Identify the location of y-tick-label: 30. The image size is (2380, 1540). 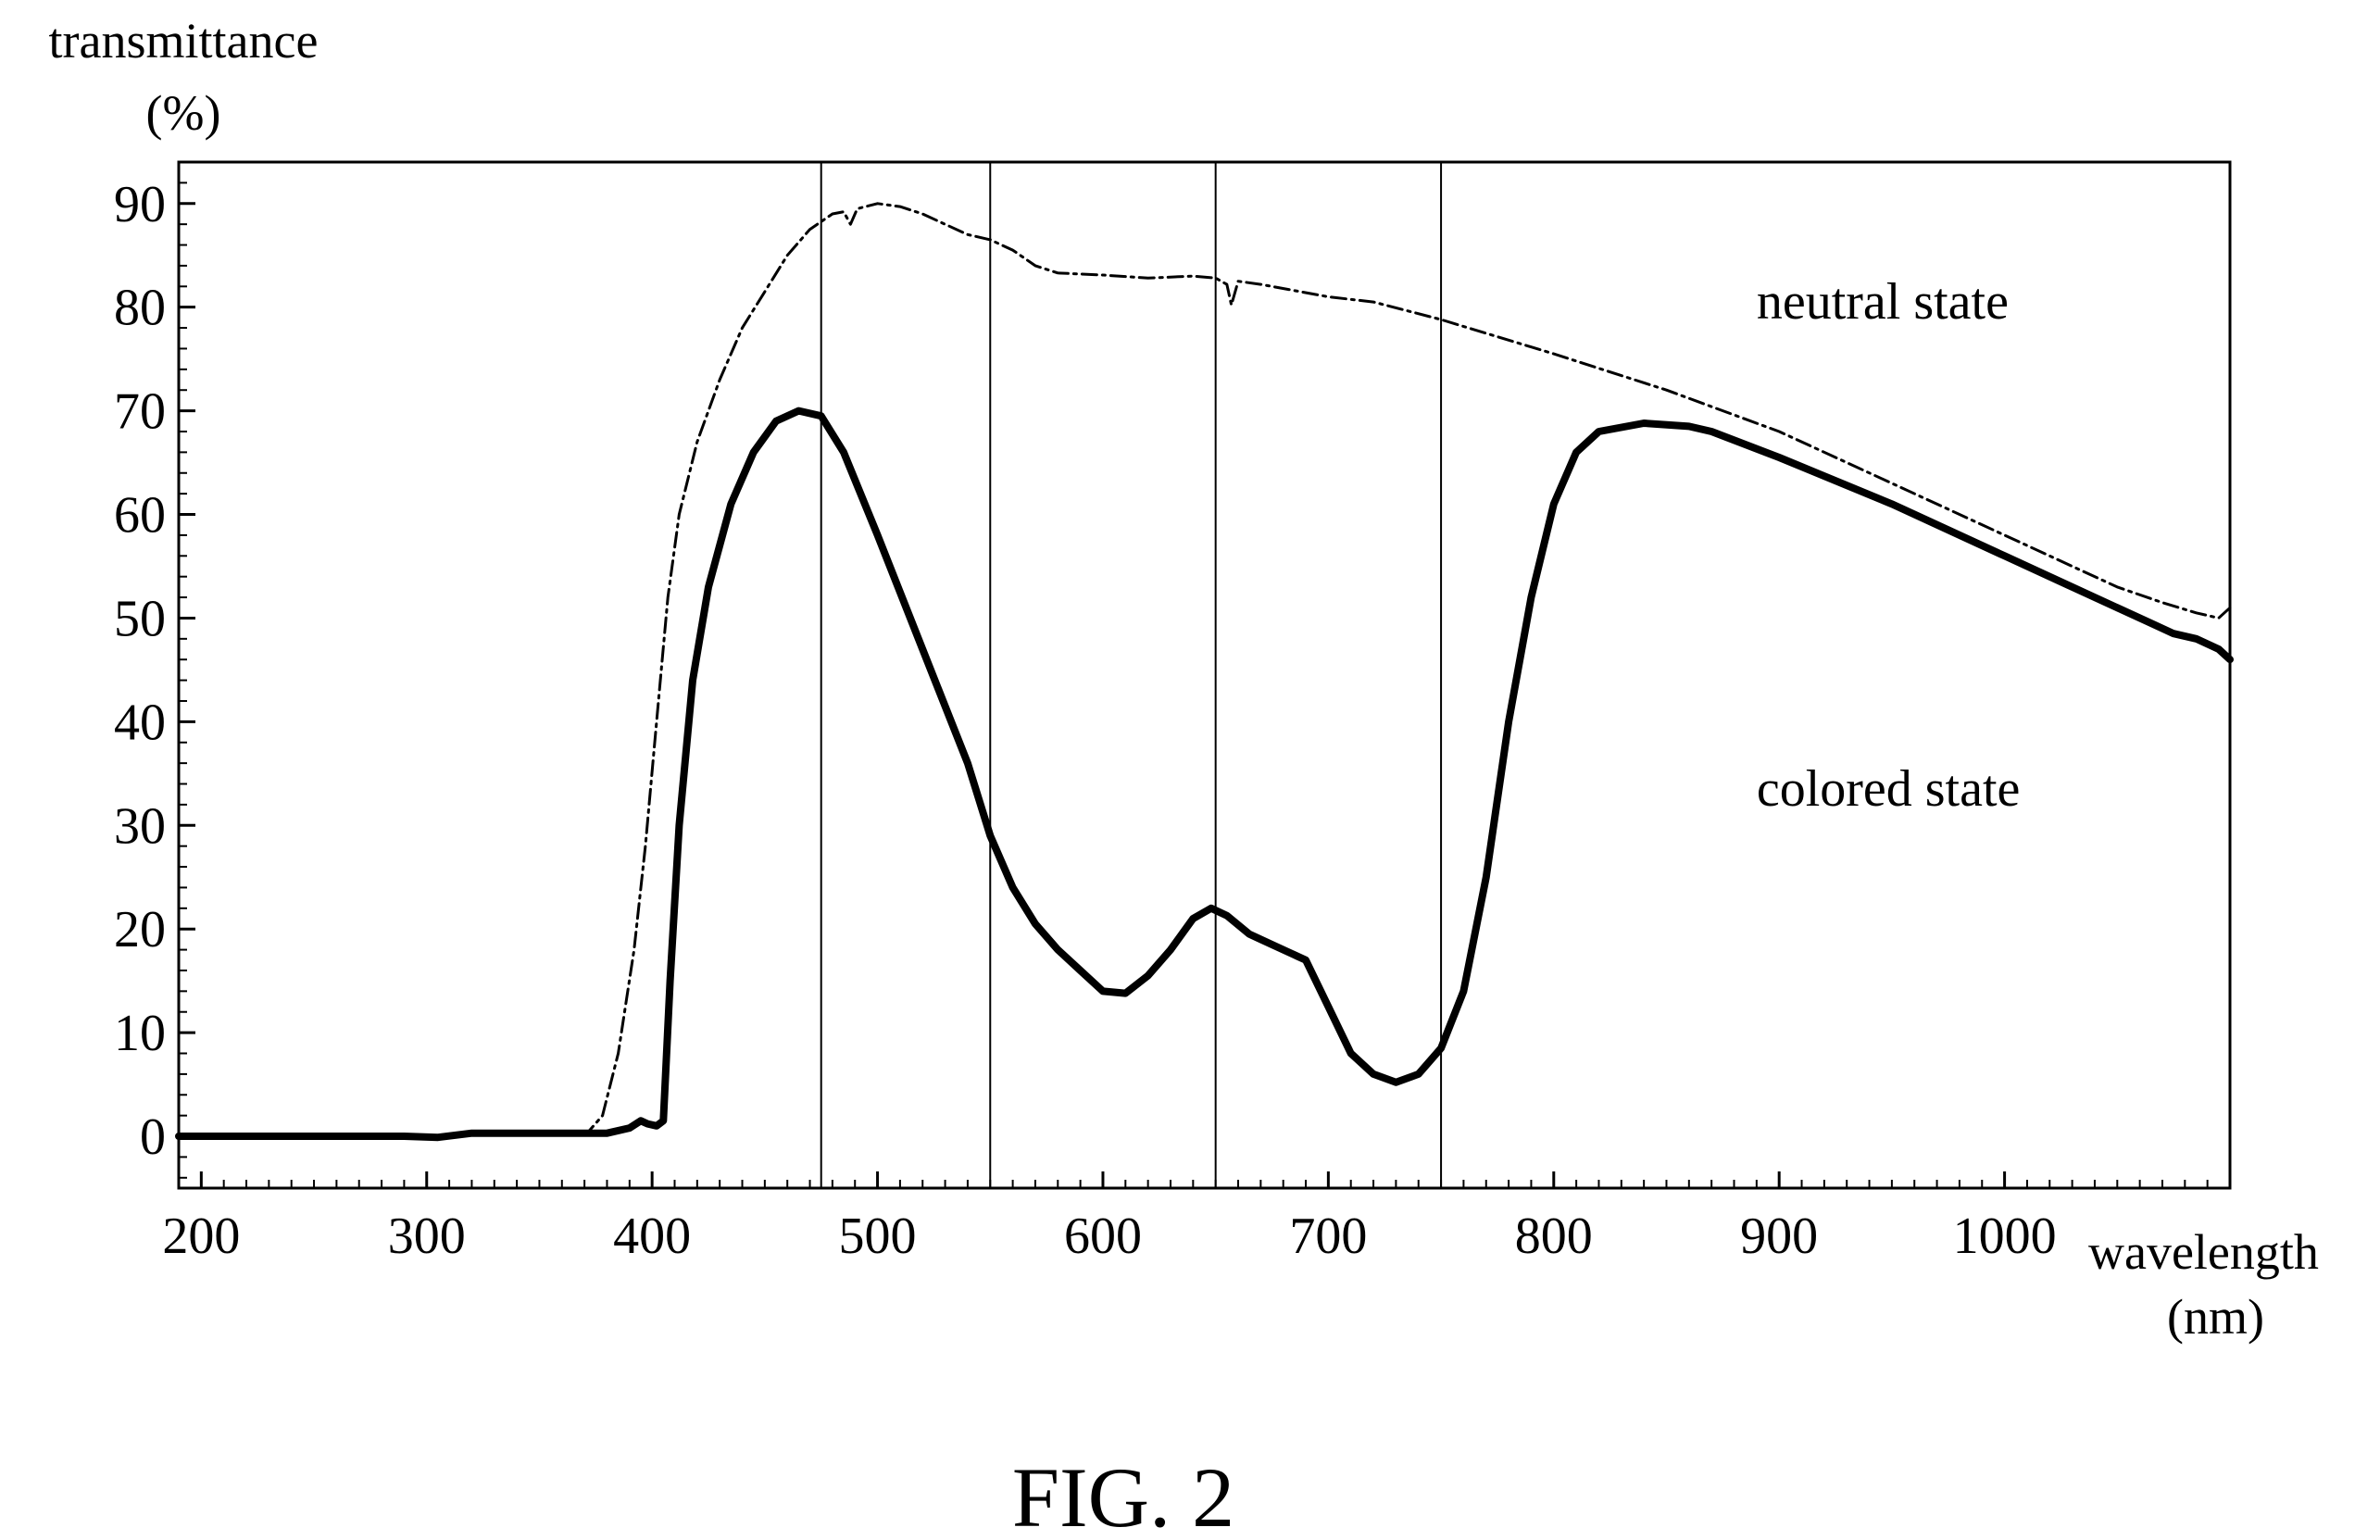
(140, 826).